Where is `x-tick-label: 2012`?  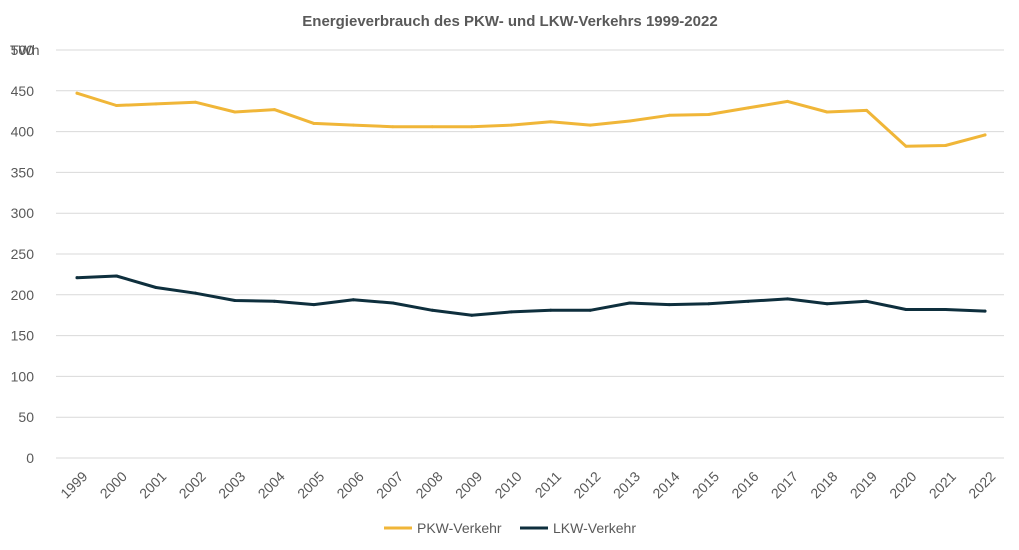 x-tick-label: 2012 is located at coordinates (586, 484).